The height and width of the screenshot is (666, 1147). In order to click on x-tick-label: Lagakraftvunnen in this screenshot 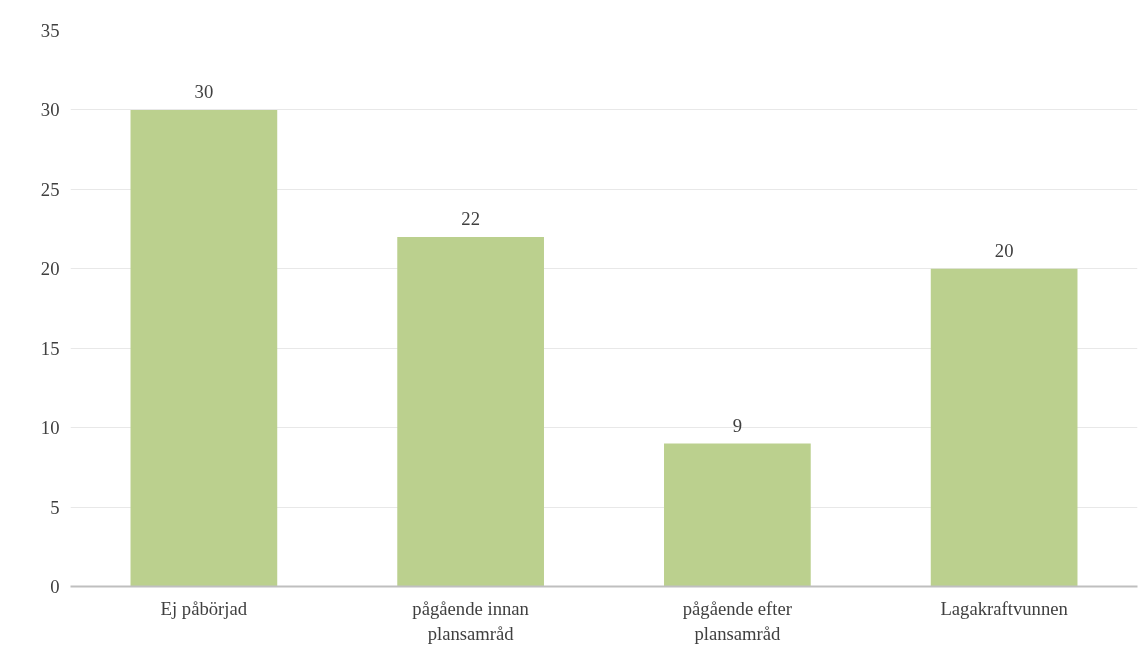, I will do `click(1004, 608)`.